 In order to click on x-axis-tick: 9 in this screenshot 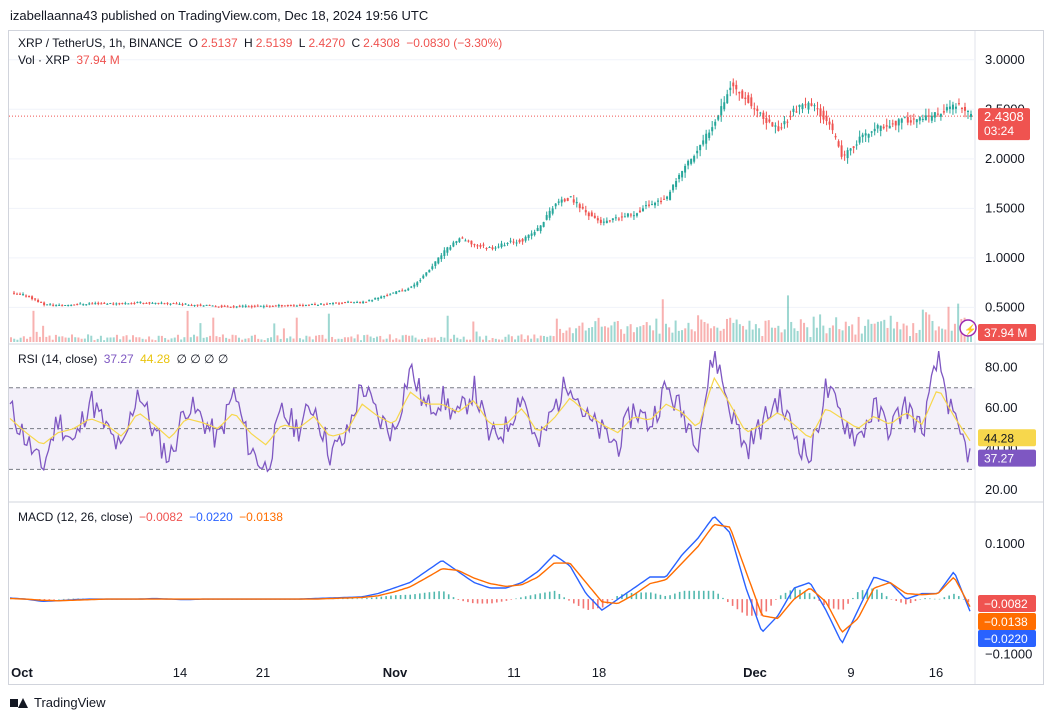, I will do `click(850, 672)`.